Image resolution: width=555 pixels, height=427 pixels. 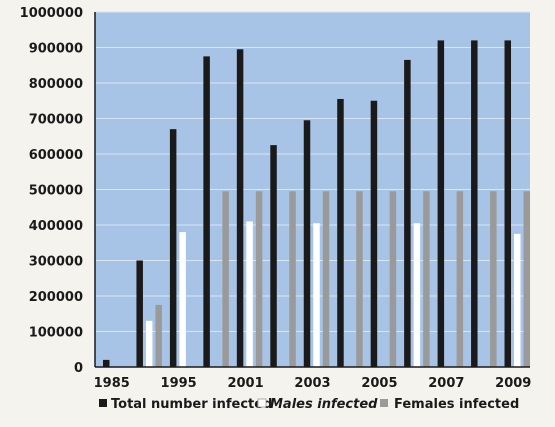 I want to click on legend-label: Total number infected, so click(x=191, y=404).